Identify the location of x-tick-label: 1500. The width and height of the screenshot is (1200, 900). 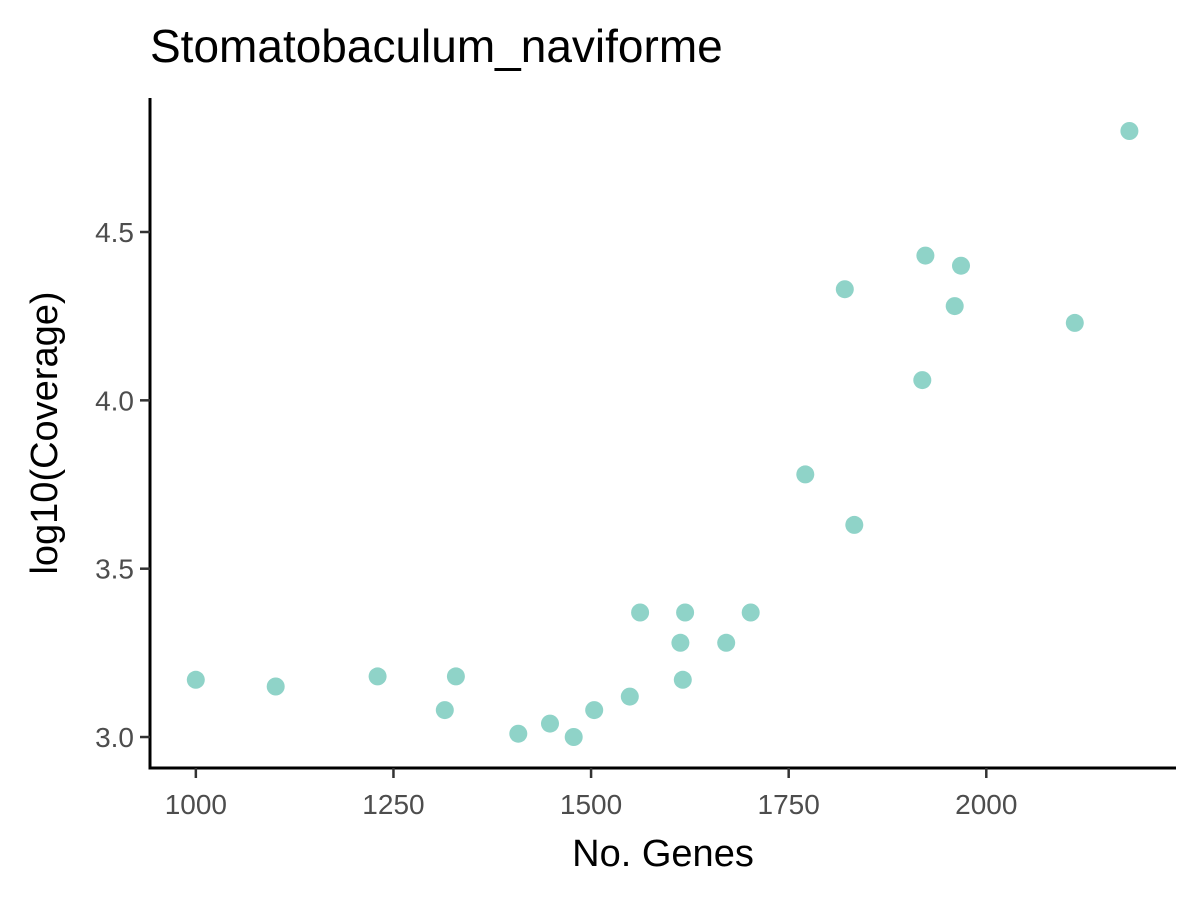
(591, 804).